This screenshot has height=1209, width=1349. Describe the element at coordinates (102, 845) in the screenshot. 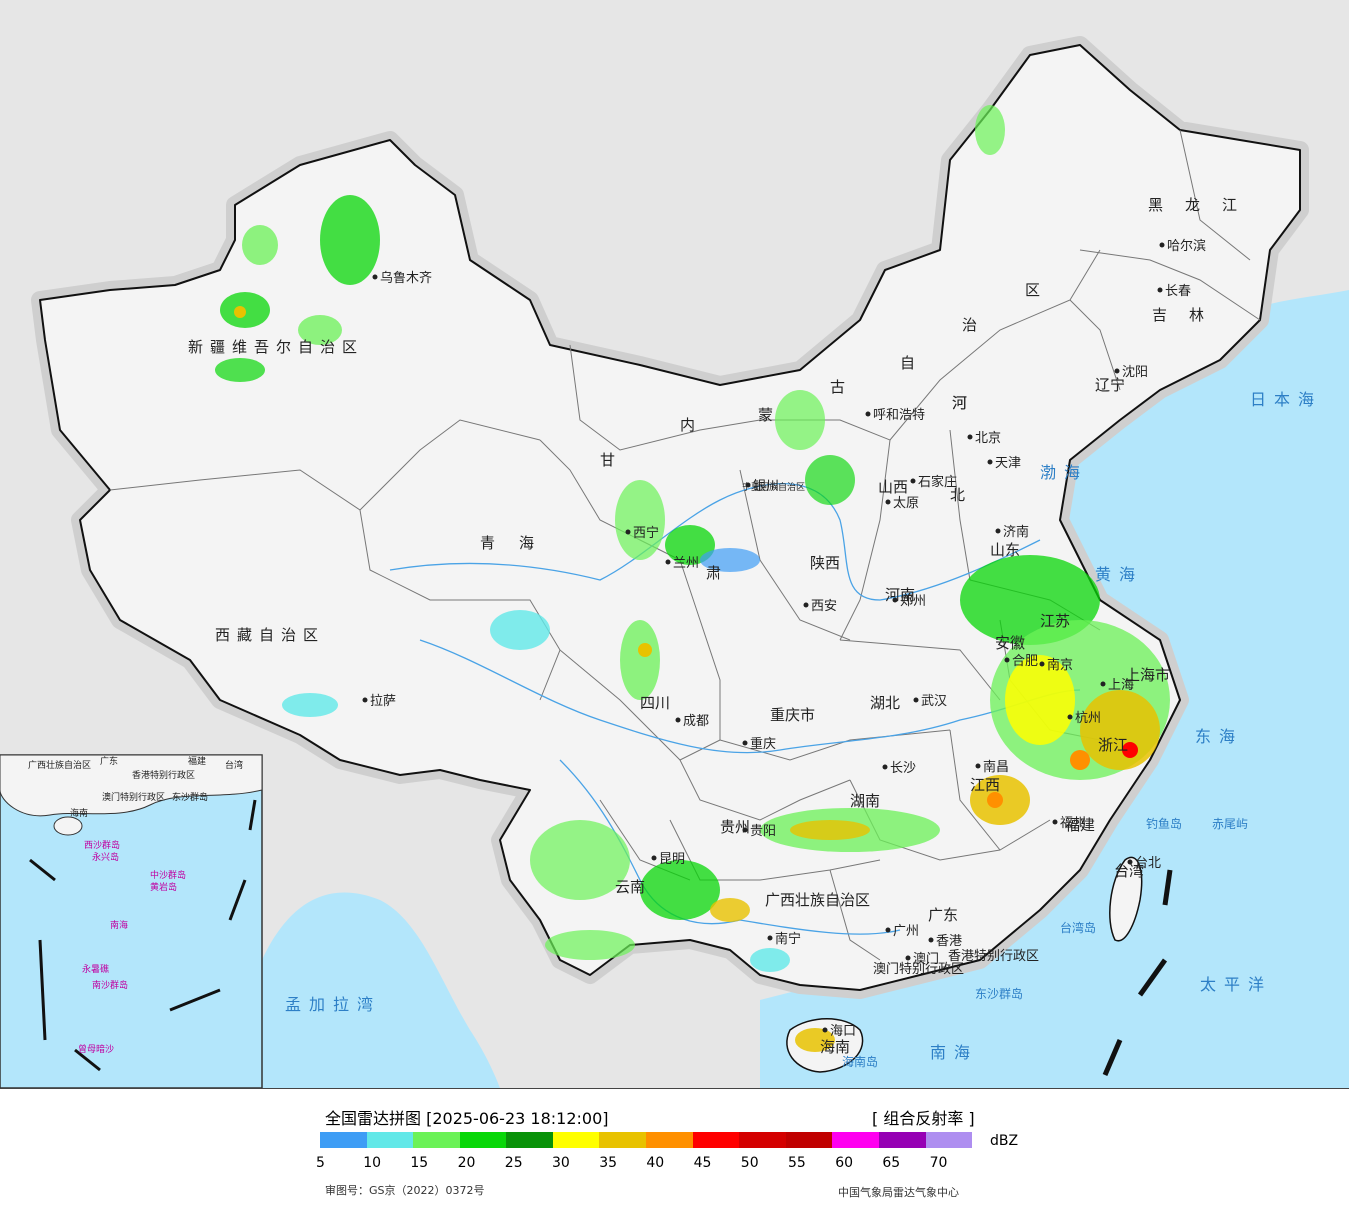

I see `inset-label: 西沙群岛` at that location.